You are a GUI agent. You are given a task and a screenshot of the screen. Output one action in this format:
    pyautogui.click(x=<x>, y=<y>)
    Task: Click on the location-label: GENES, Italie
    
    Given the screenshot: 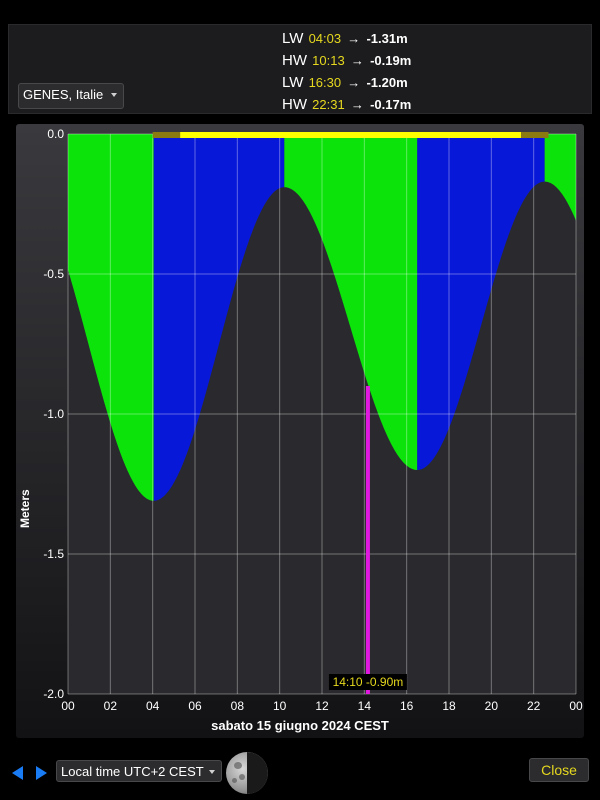 What is the action you would take?
    pyautogui.click(x=63, y=94)
    